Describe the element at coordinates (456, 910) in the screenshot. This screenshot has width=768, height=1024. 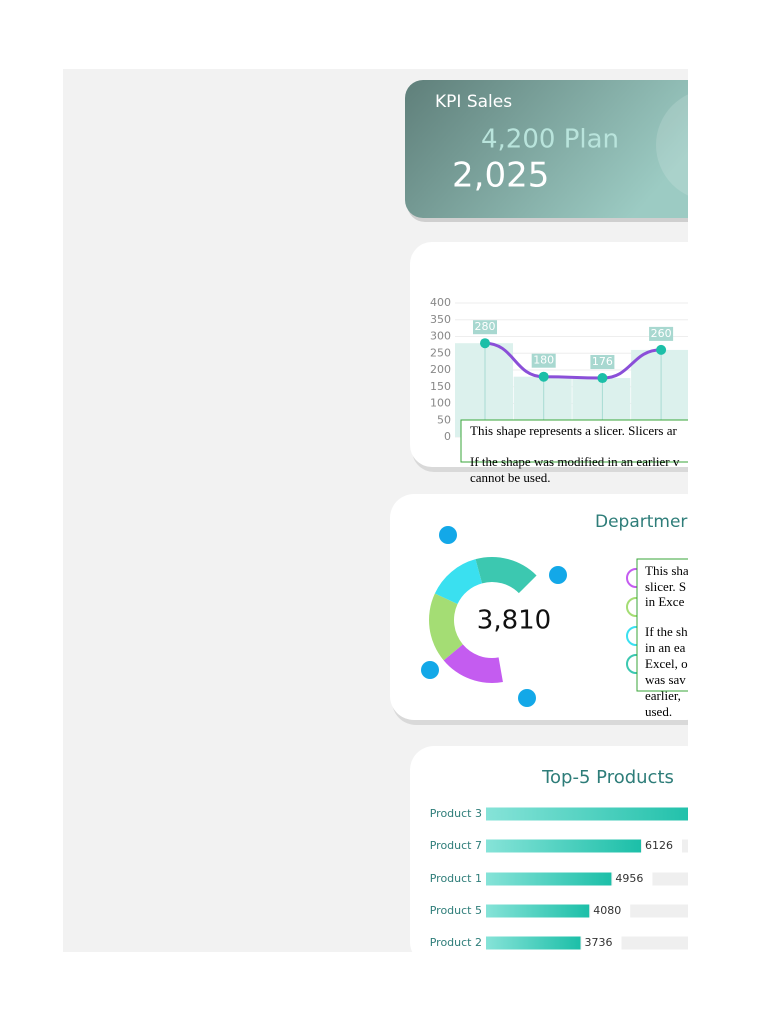
I see `category-label: Product 5` at that location.